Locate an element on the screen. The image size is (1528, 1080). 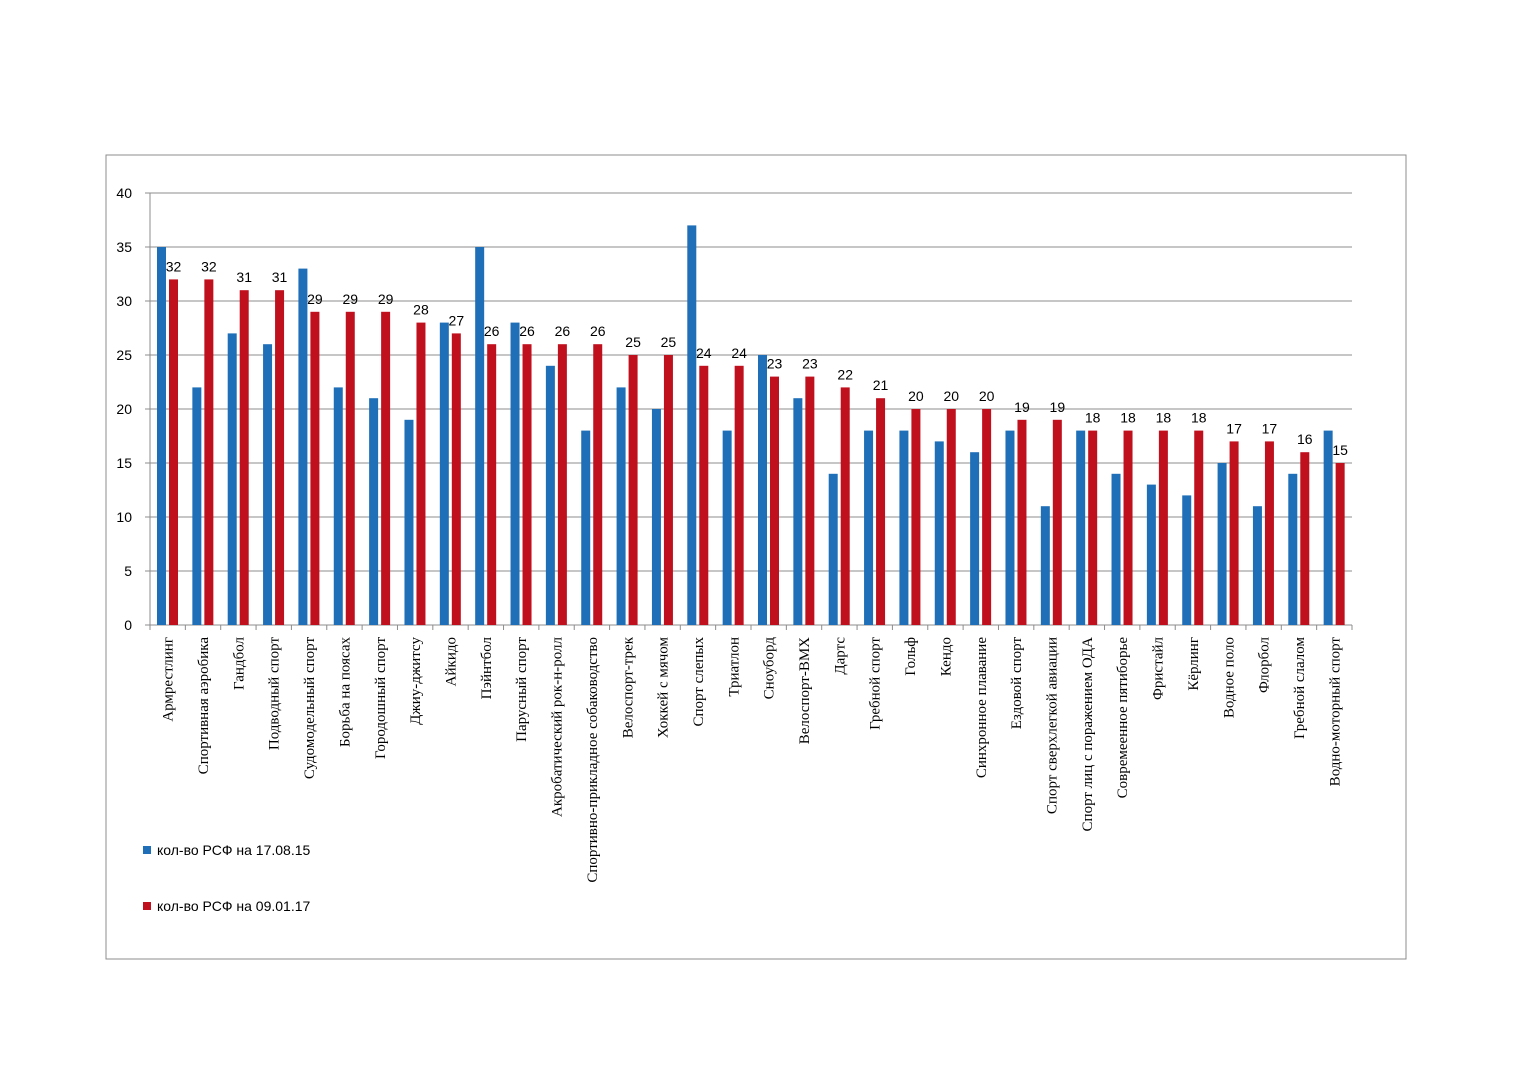
x-category-label: Кендо is located at coordinates (946, 656).